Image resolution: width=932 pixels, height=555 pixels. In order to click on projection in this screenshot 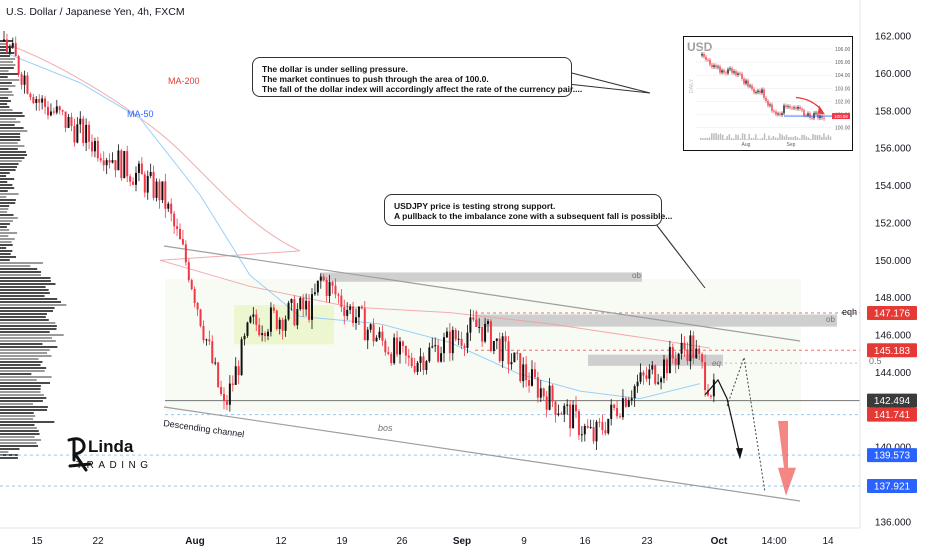, I will do `click(750, 426)`.